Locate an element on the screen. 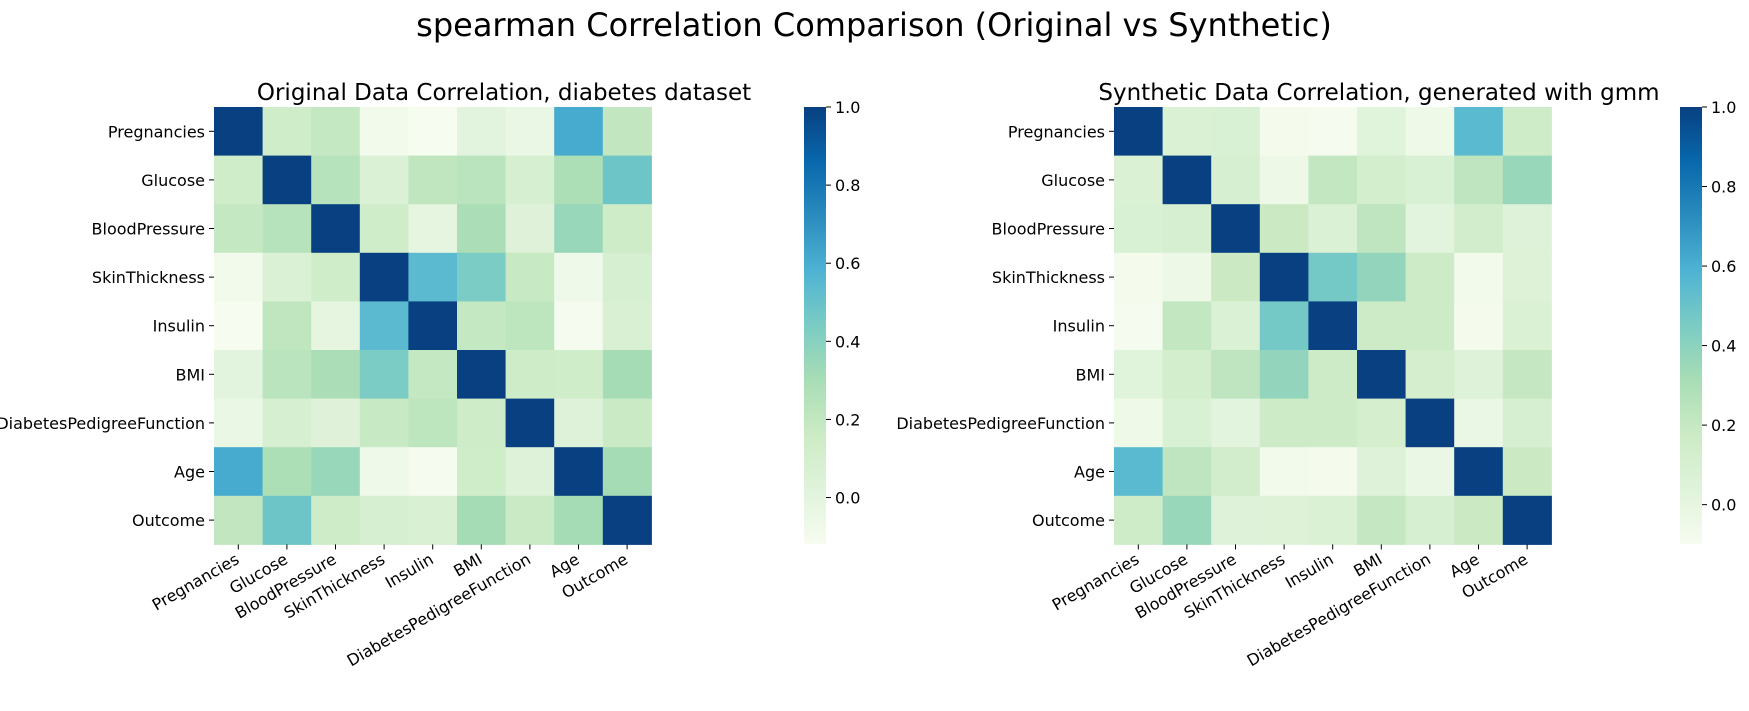  heatmap-cell-skin-thickness-outcome is located at coordinates (1527, 277).